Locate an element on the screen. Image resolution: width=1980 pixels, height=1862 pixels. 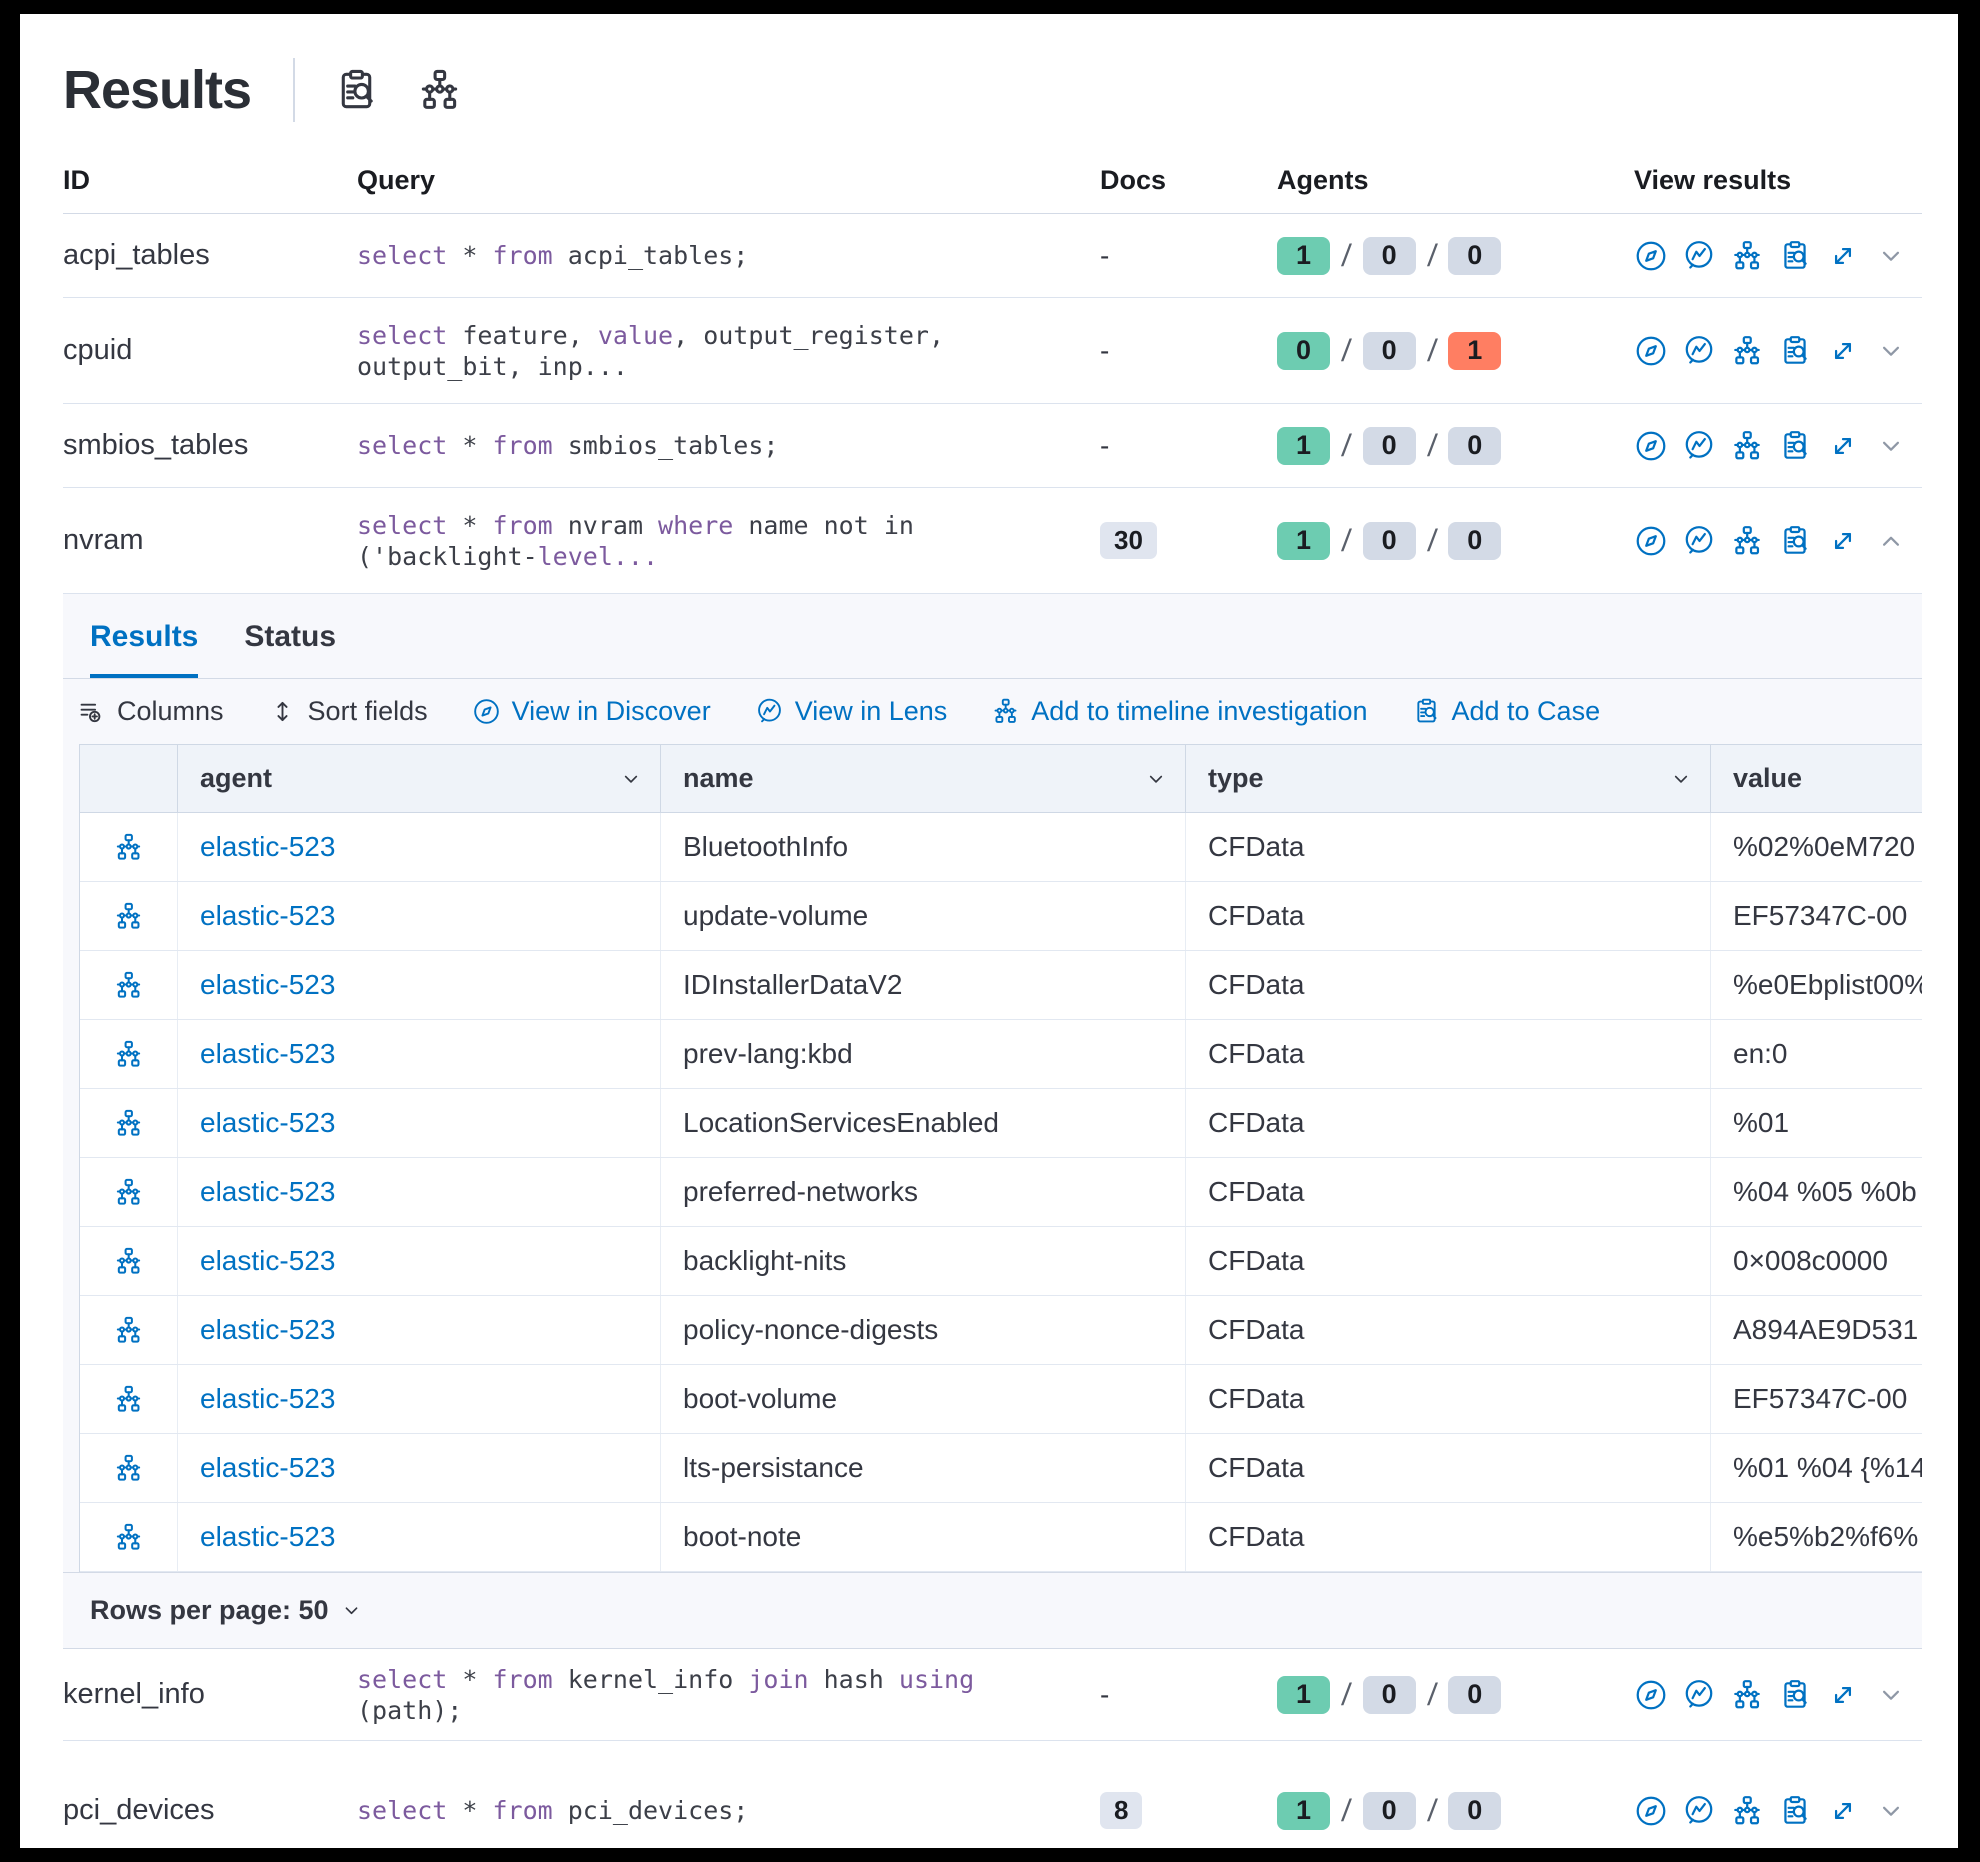
add-to-case-button: Add to Case is located at coordinates (1506, 711).